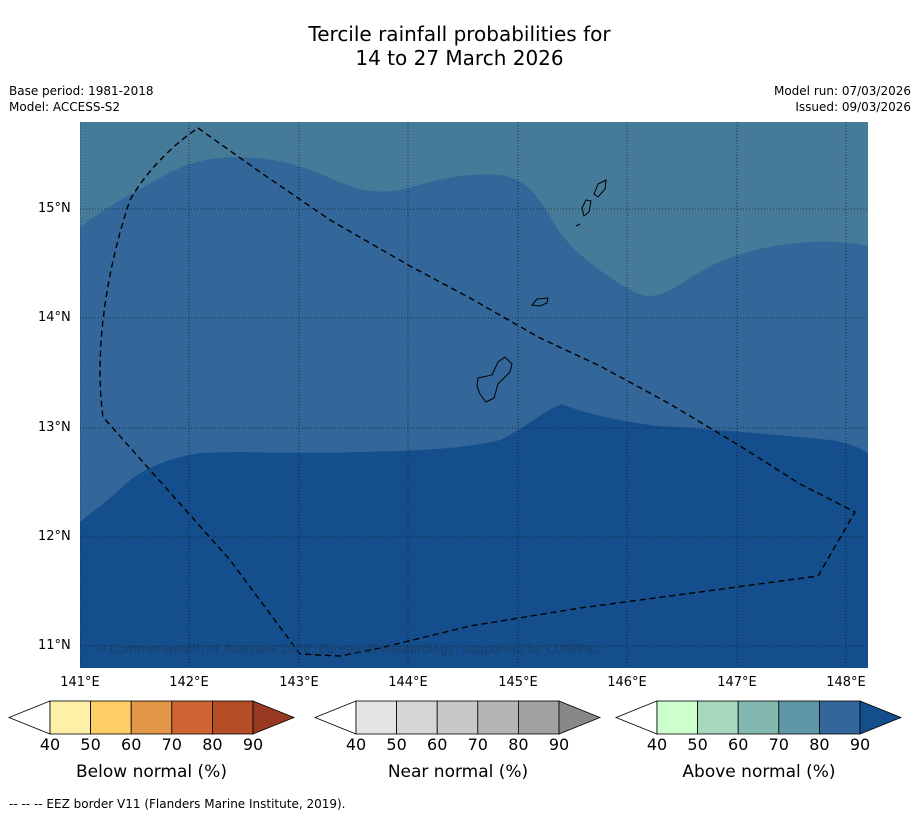  Describe the element at coordinates (171, 744) in the screenshot. I see `below-normal-tick: 70` at that location.